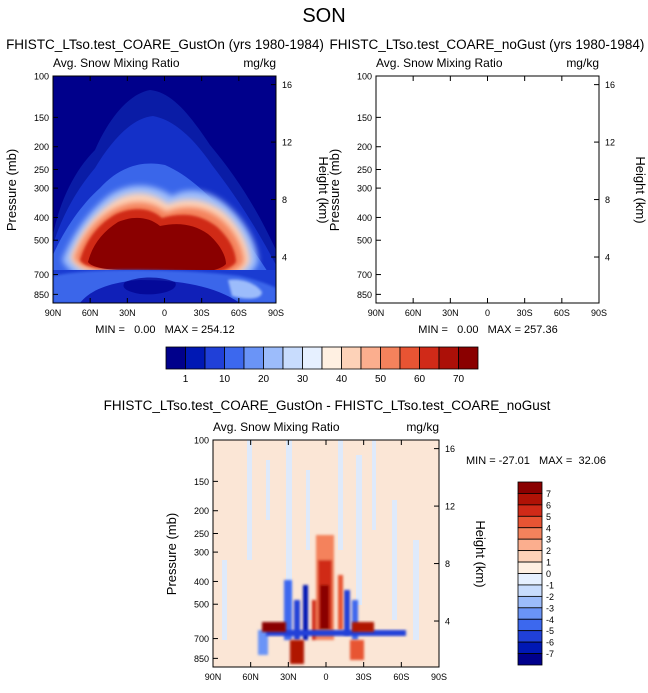 The width and height of the screenshot is (648, 693). What do you see at coordinates (342, 379) in the screenshot?
I see `colorbar-label: 40` at bounding box center [342, 379].